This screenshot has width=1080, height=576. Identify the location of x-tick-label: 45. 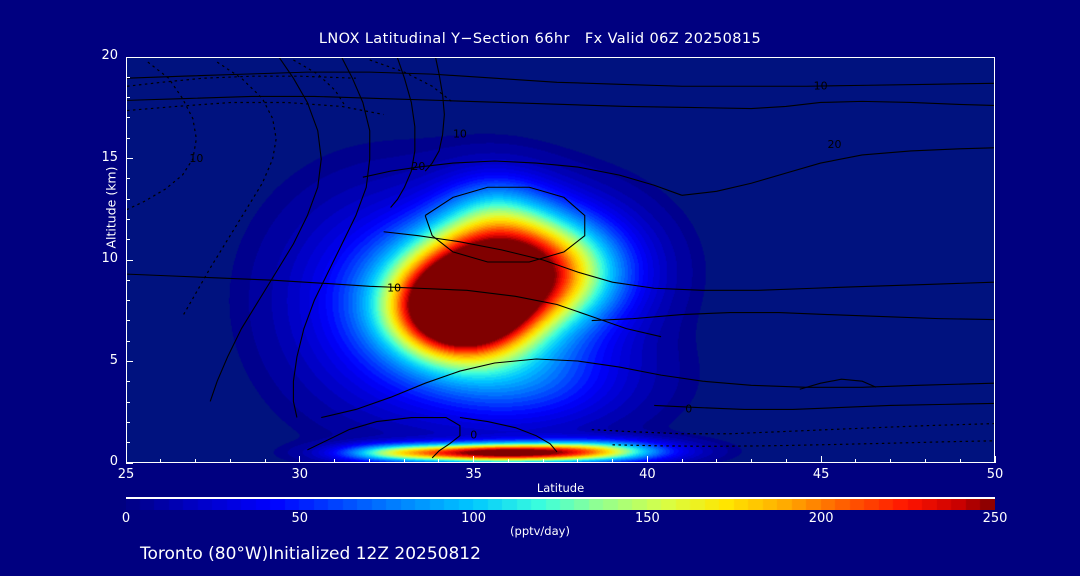
(821, 474).